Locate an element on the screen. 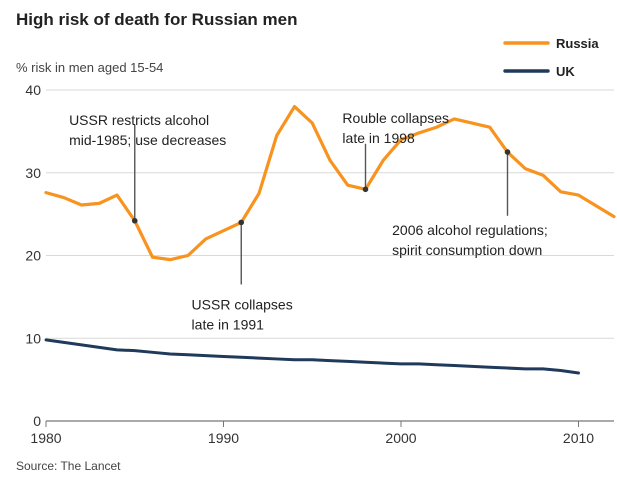  y-tick-label-20: 20 is located at coordinates (33, 256).